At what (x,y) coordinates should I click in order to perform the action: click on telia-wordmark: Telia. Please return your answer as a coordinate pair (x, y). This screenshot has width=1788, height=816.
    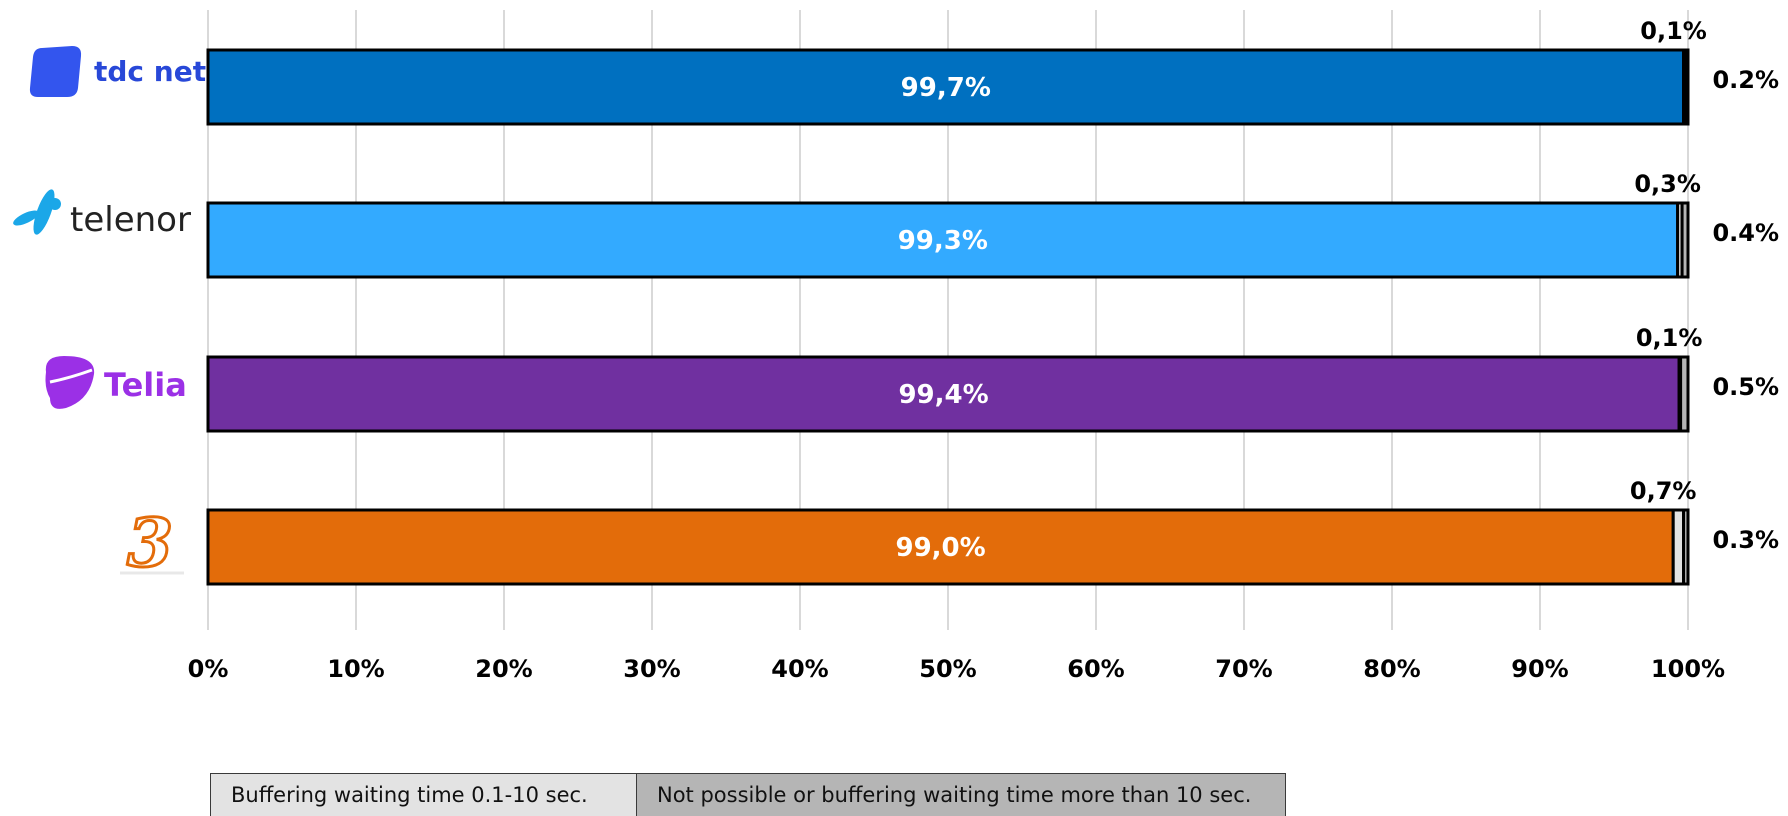
    Looking at the image, I should click on (145, 385).